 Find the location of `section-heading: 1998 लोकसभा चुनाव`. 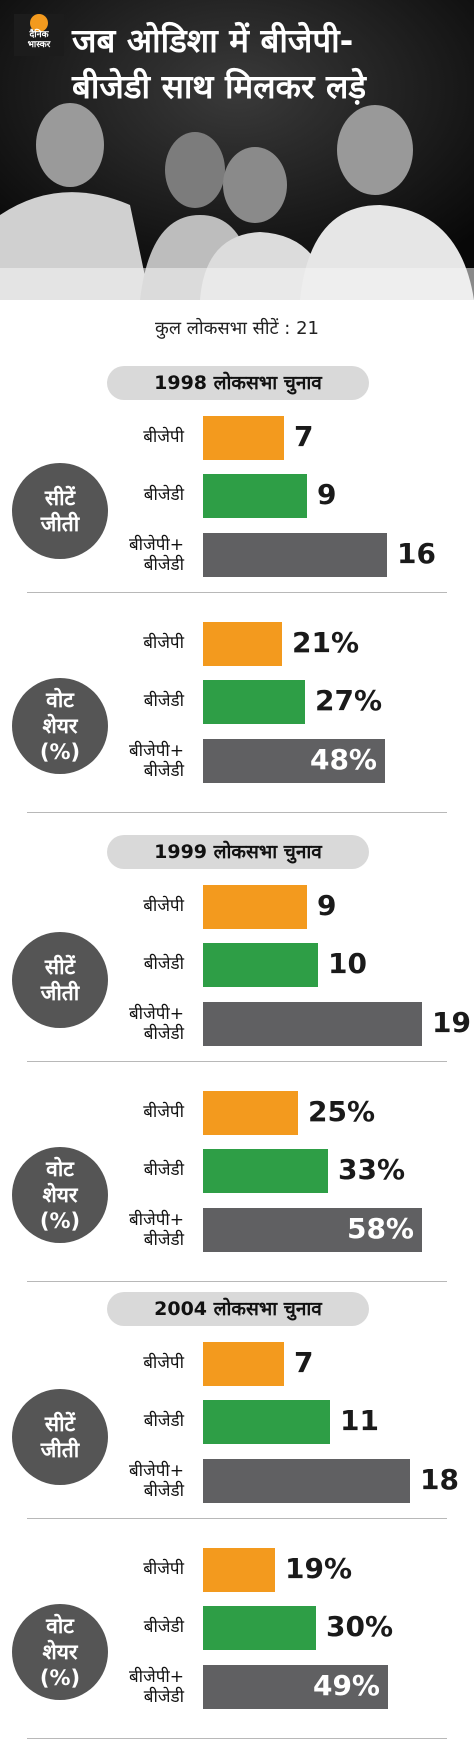

section-heading: 1998 लोकसभा चुनाव is located at coordinates (238, 383).